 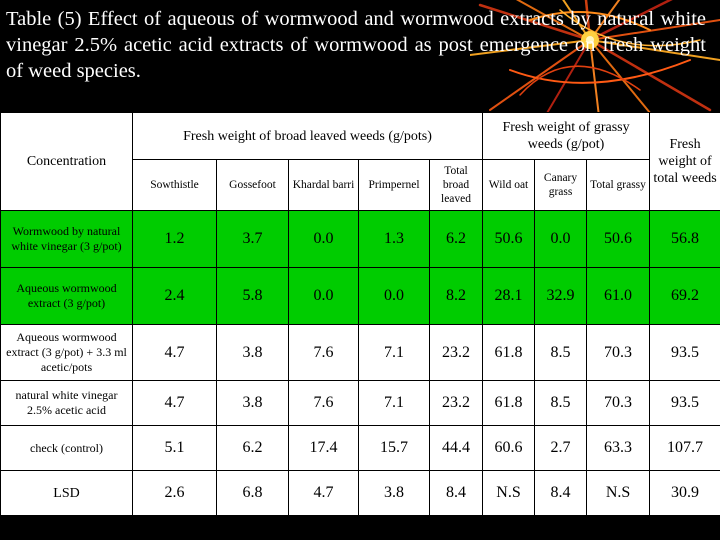 I want to click on row-label: Aqueous wormwood extract (3 g/pot), so click(x=66, y=296).